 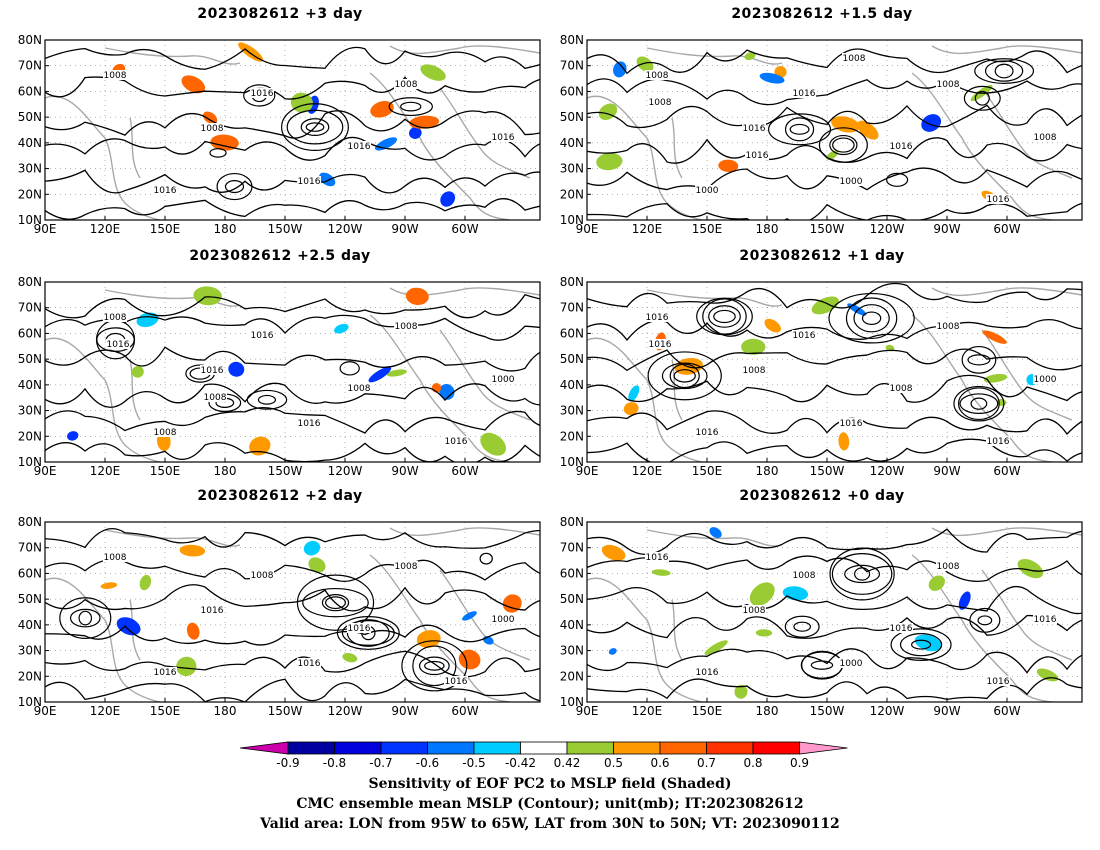 What do you see at coordinates (752, 763) in the screenshot?
I see `colorbar-tick-label: 0.8` at bounding box center [752, 763].